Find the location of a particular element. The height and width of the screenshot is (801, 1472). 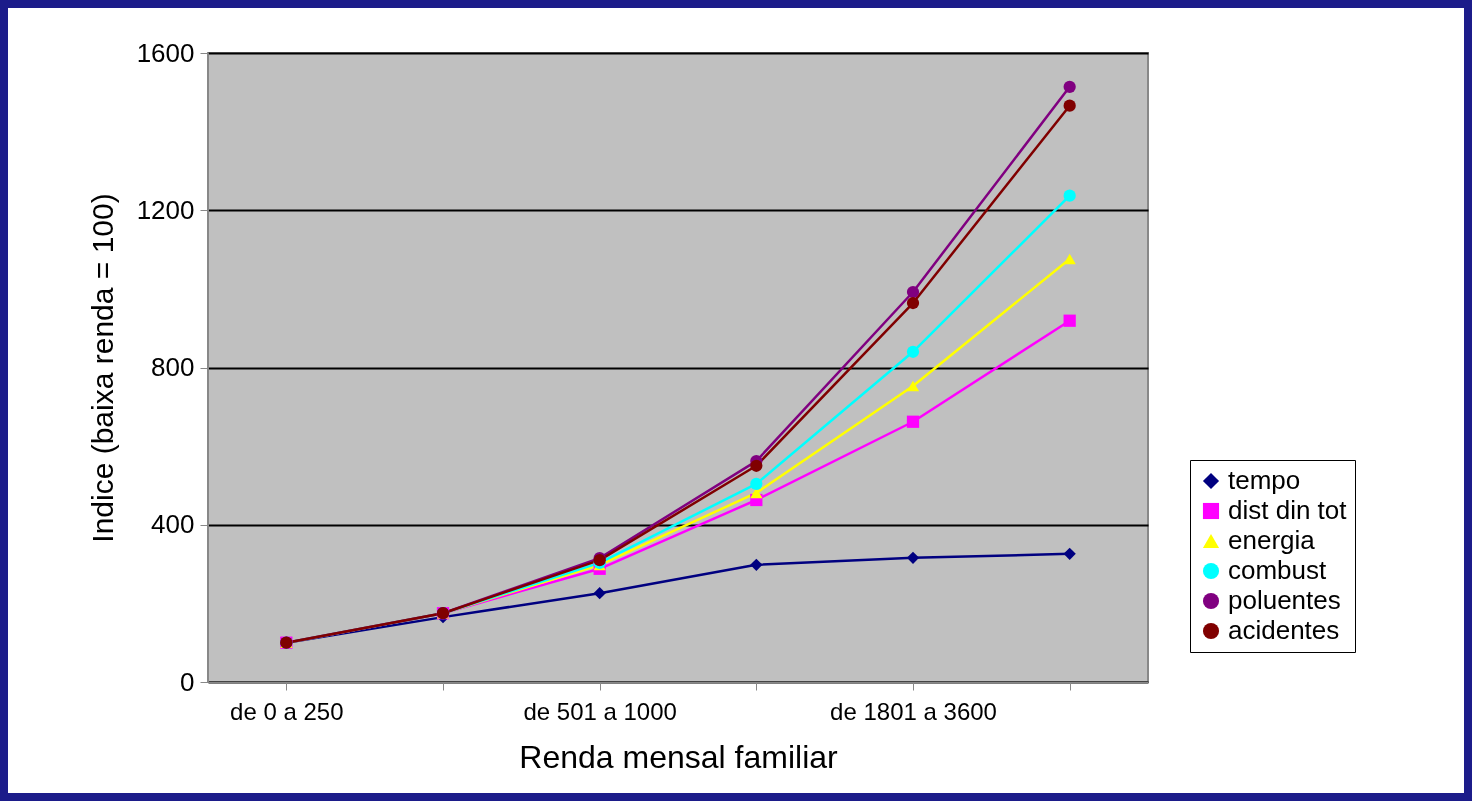

legend-label: acidentes is located at coordinates (1284, 630).